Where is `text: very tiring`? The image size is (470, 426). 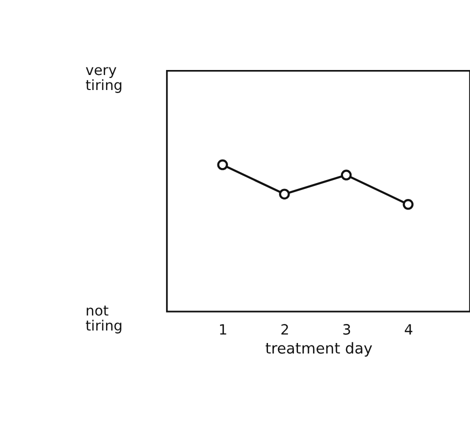
text: very tiring is located at coordinates (104, 78).